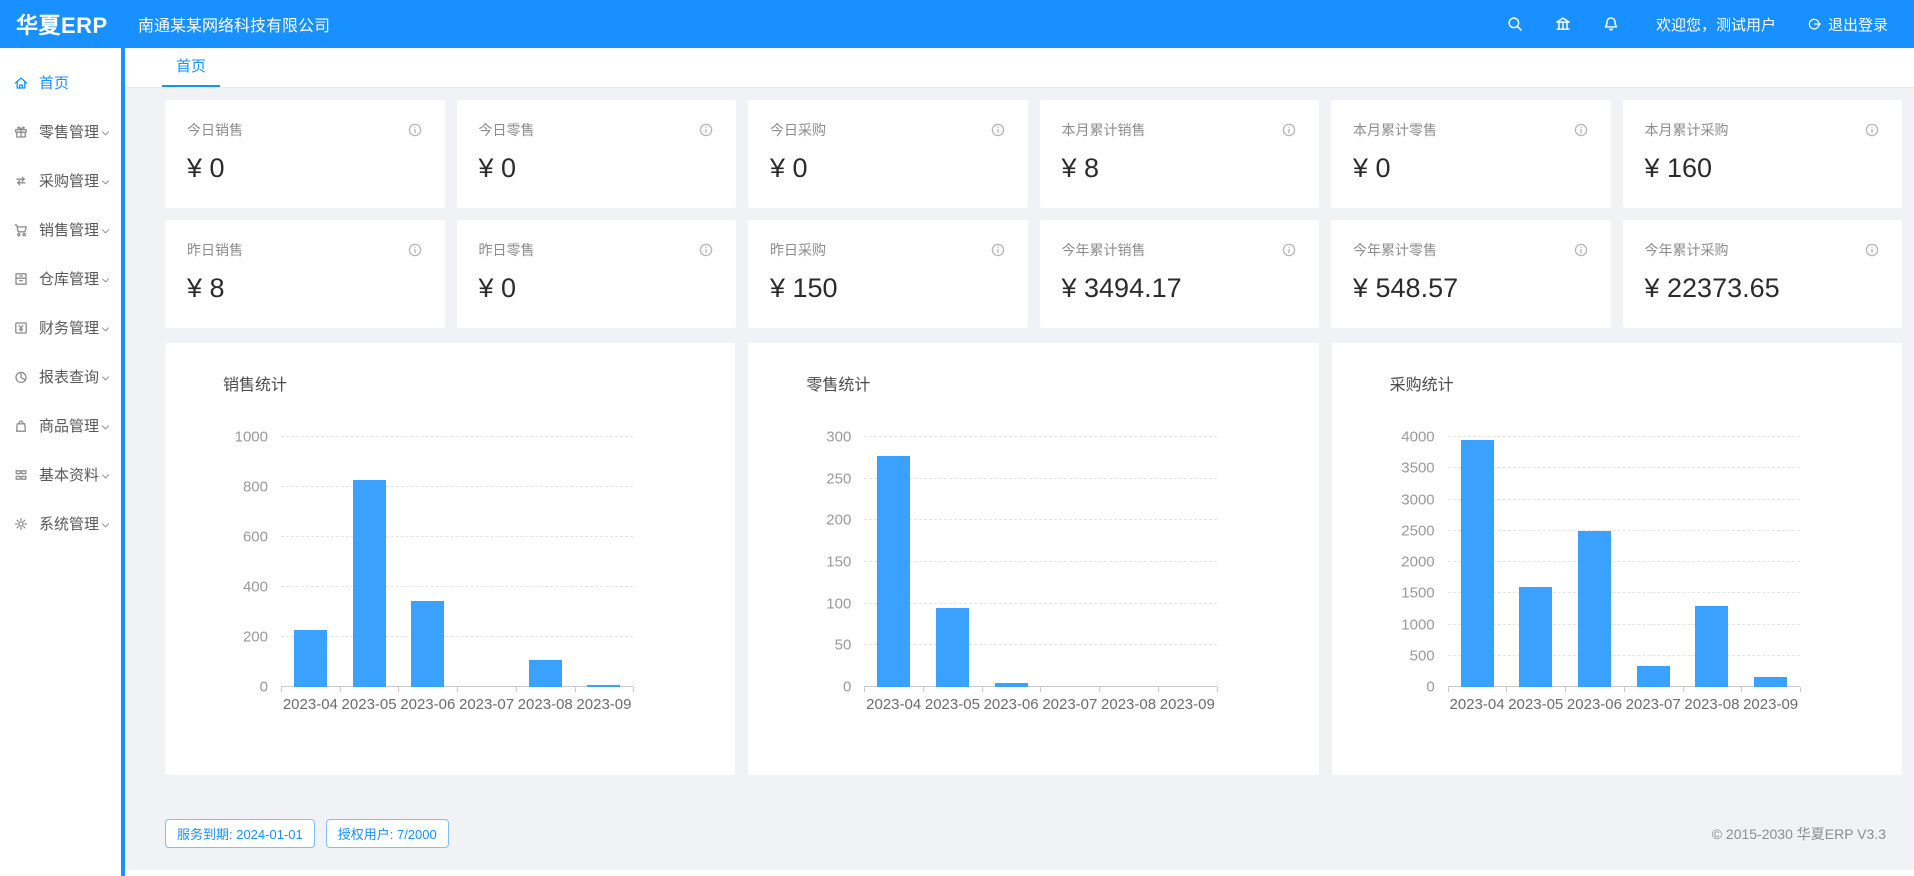 The width and height of the screenshot is (1914, 876). Describe the element at coordinates (1418, 437) in the screenshot. I see `y-axis-tick-label: 4000` at that location.